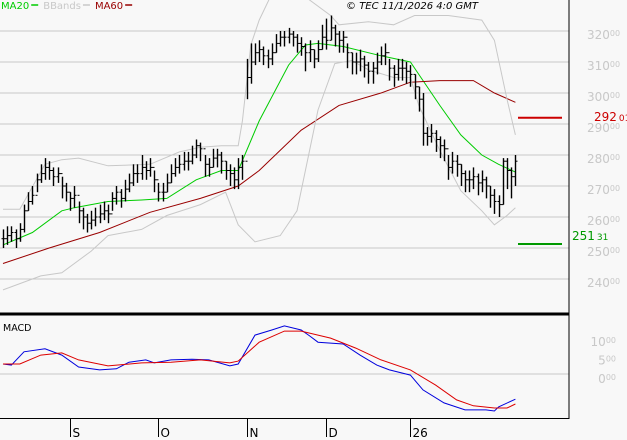  Describe the element at coordinates (603, 159) in the screenshot. I see `y-tick-label: 28000` at that location.